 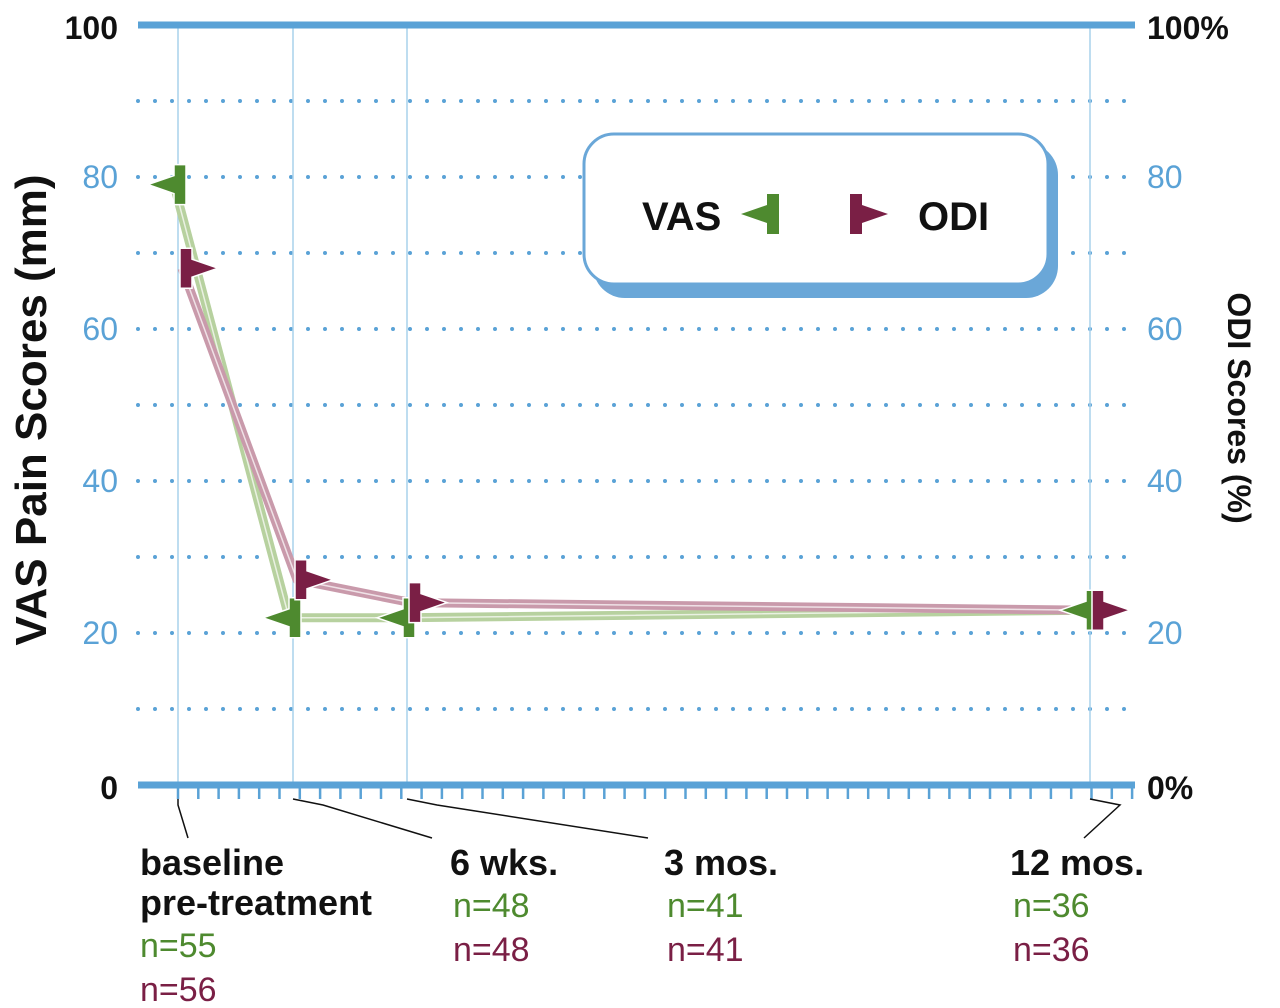 I want to click on x-tick-label: 12 mos., so click(x=1077, y=862).